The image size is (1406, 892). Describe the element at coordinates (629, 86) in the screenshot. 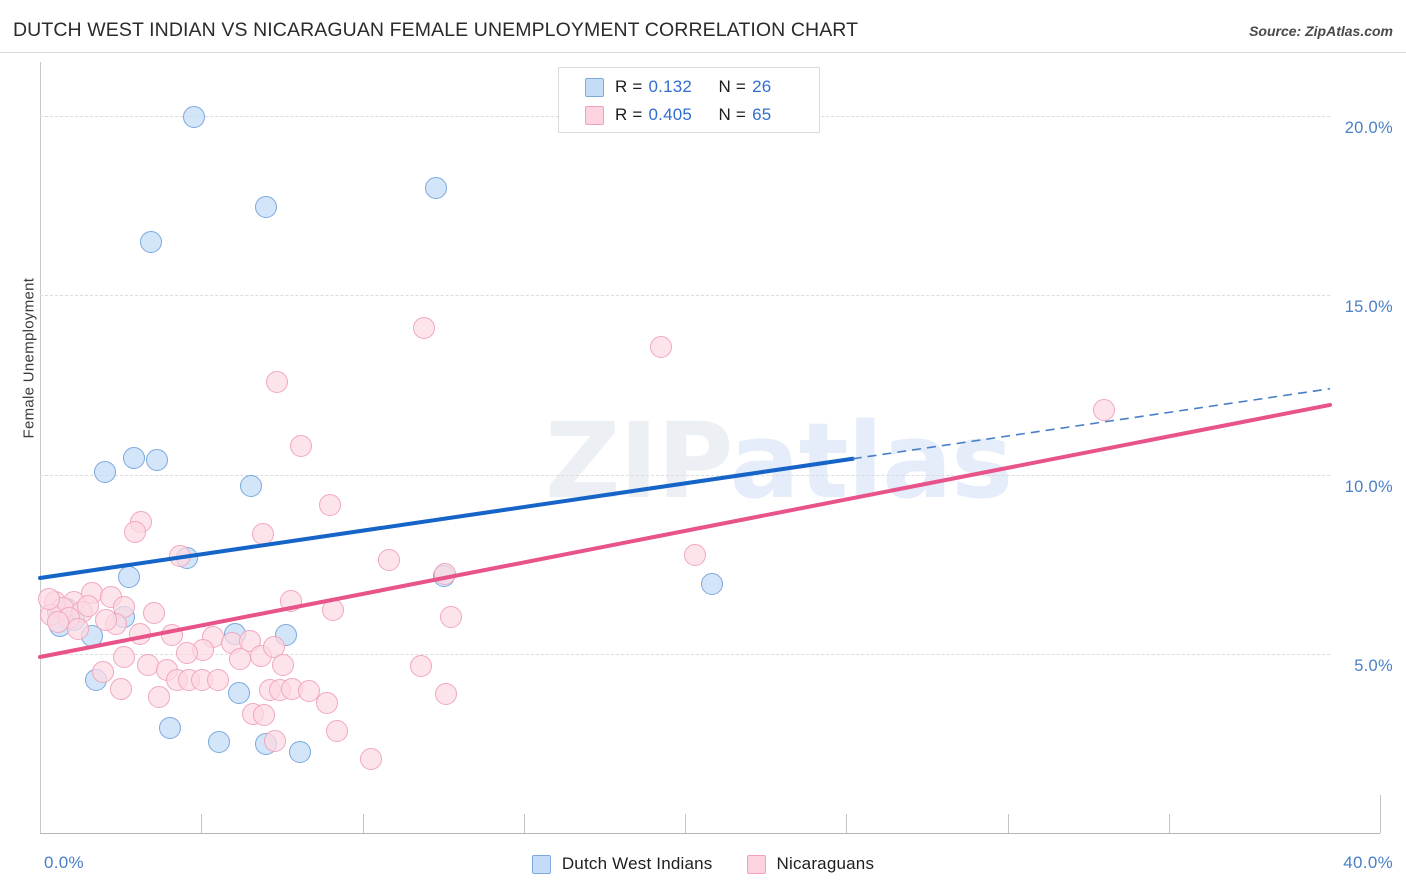

I see `r-label-blue: R =` at that location.